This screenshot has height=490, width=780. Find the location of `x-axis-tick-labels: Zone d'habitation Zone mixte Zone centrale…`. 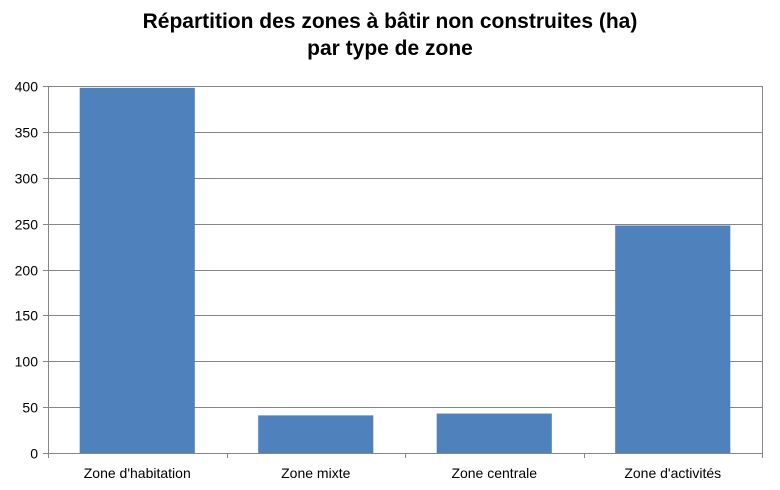

x-axis-tick-labels: Zone d'habitation Zone mixte Zone centrale… is located at coordinates (402, 473).